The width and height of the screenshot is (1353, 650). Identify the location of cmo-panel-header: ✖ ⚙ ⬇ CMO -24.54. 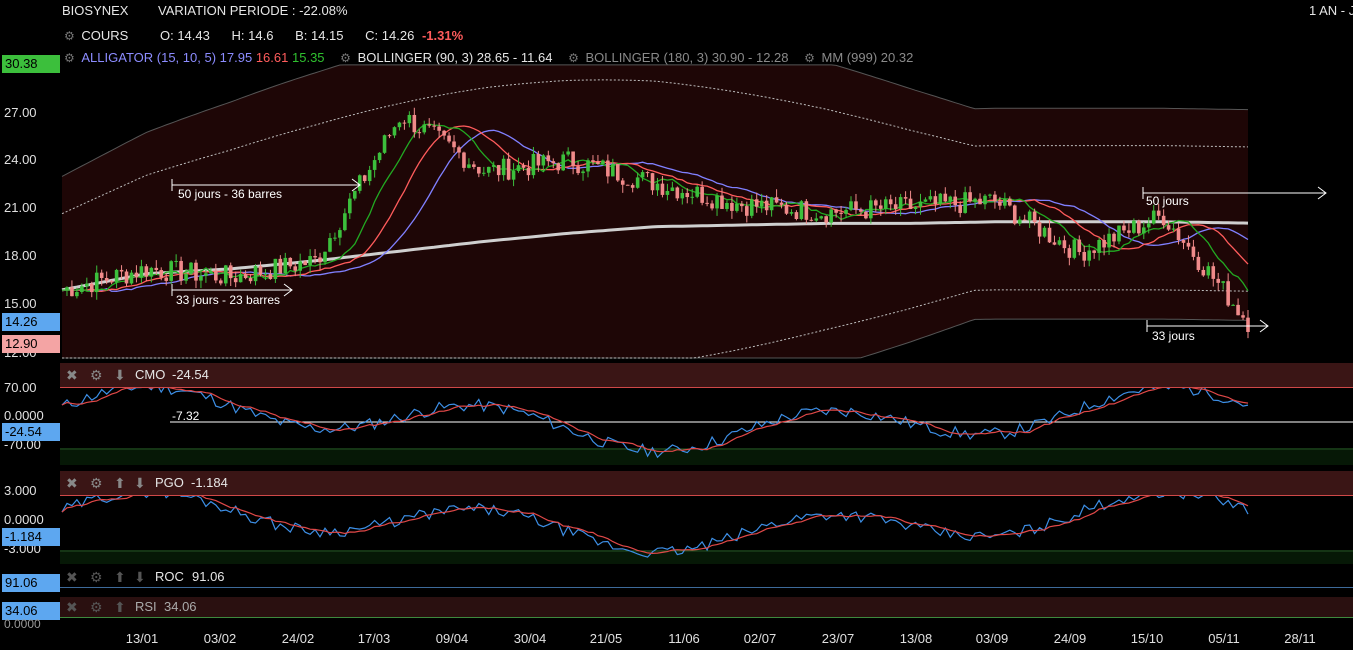
(706, 375).